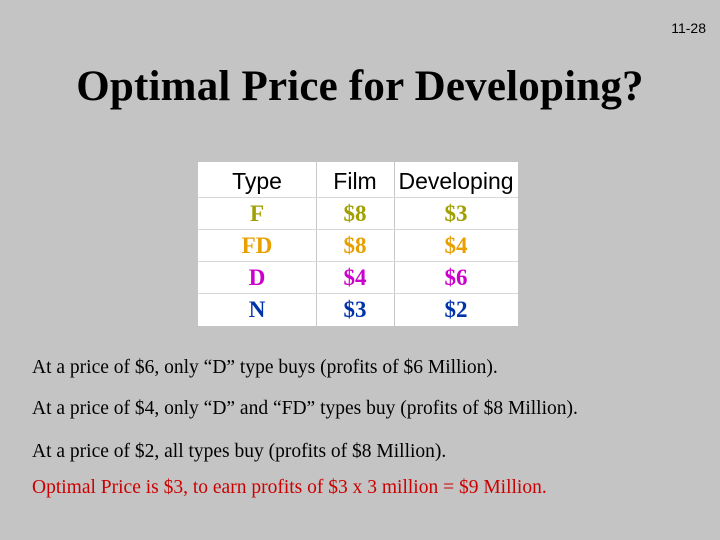 This screenshot has width=720, height=540. I want to click on cell-developing: $4, so click(456, 245).